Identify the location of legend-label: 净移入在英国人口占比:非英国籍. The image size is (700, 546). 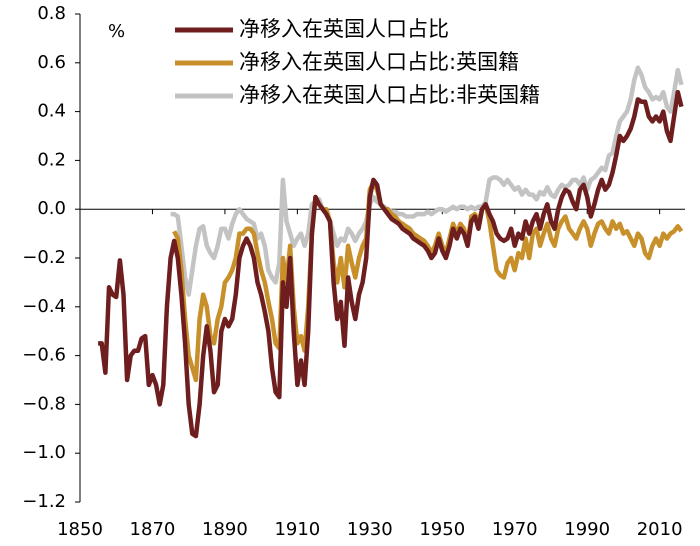
(389, 95).